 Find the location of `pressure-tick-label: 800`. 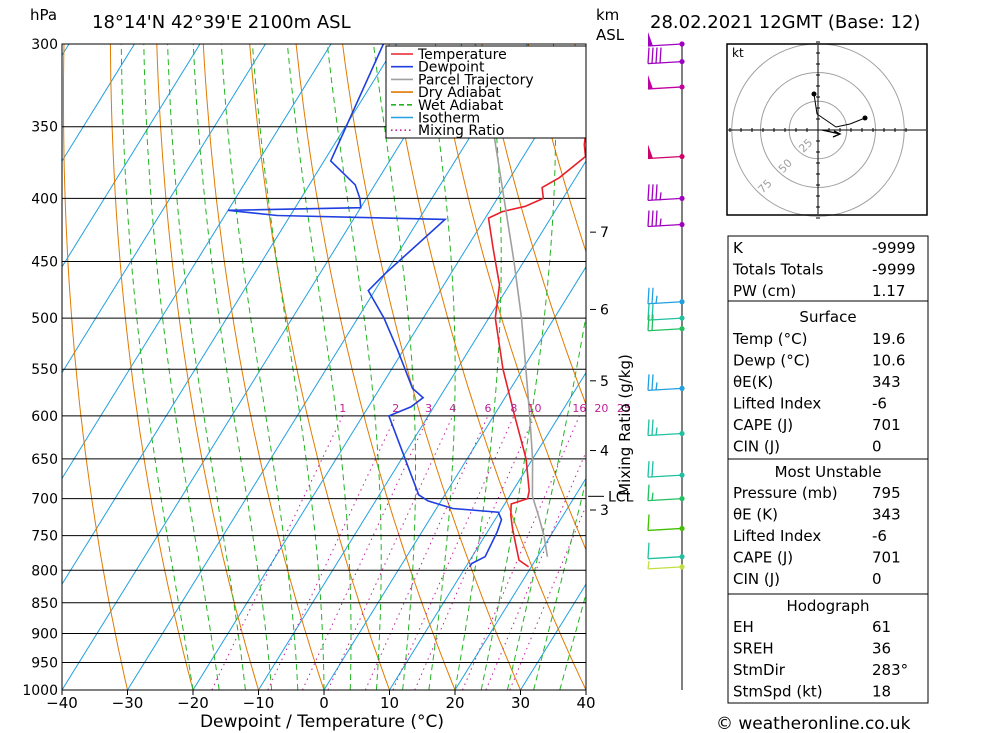

pressure-tick-label: 800 is located at coordinates (44, 571).